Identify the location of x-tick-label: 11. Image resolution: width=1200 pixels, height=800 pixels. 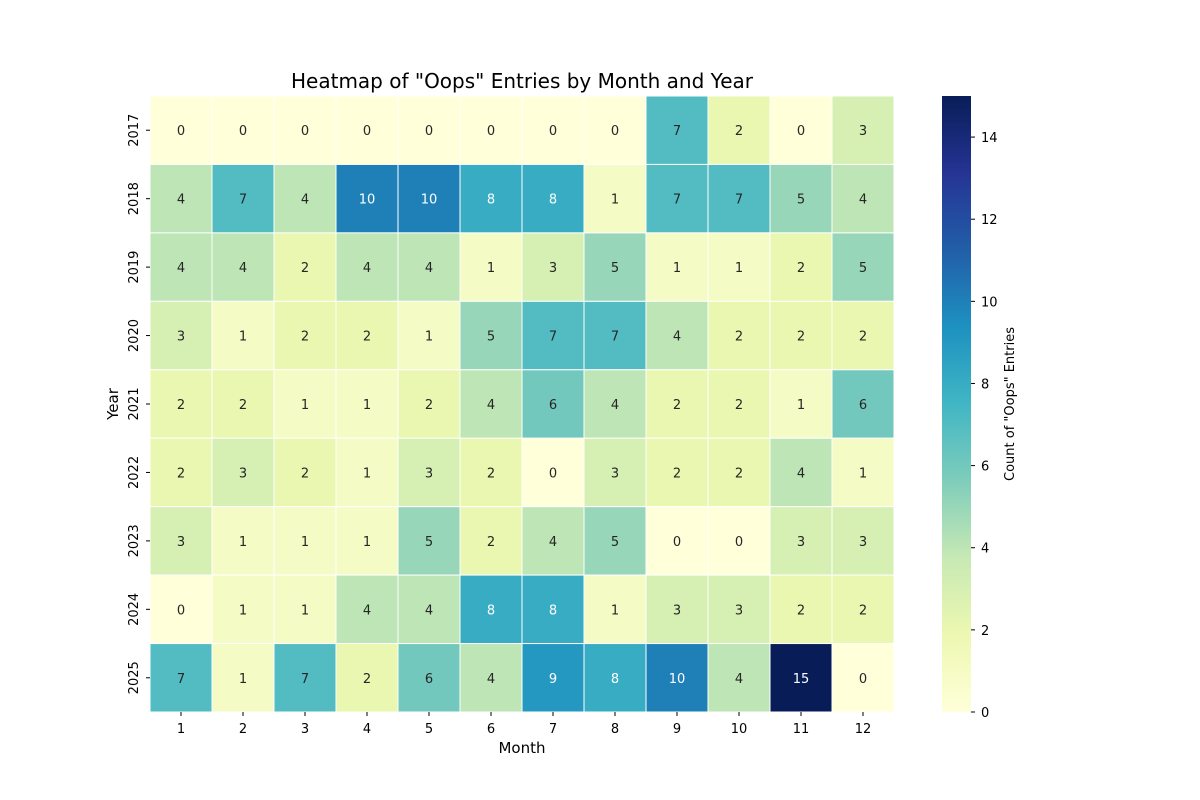
(801, 729).